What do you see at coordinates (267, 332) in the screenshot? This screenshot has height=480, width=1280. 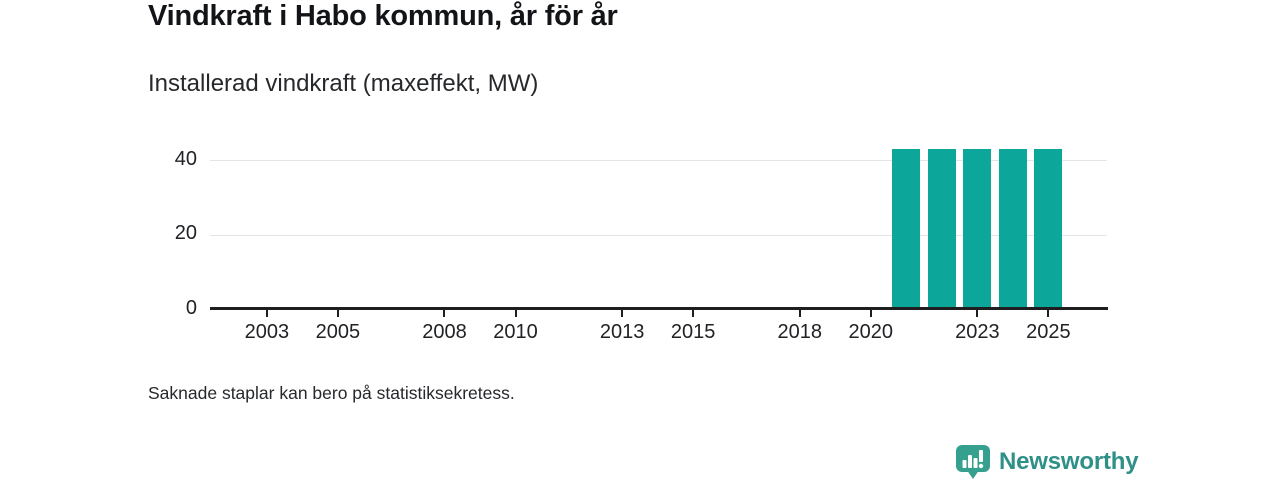 I see `x-tick-label-2003: 2003` at bounding box center [267, 332].